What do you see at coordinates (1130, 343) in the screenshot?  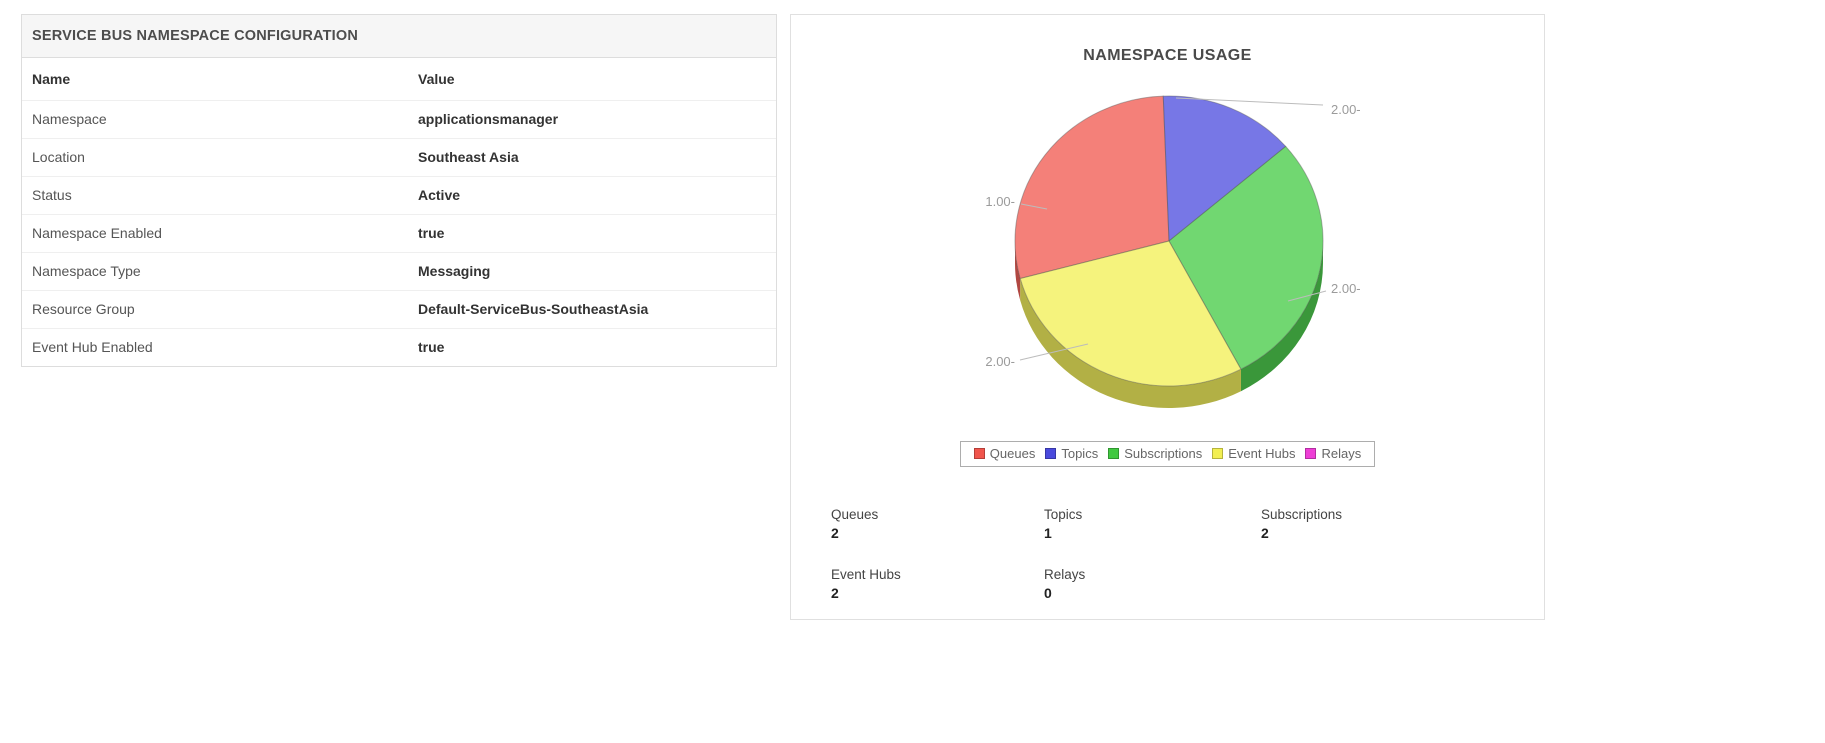 I see `pie-slice-side-event-hubs` at bounding box center [1130, 343].